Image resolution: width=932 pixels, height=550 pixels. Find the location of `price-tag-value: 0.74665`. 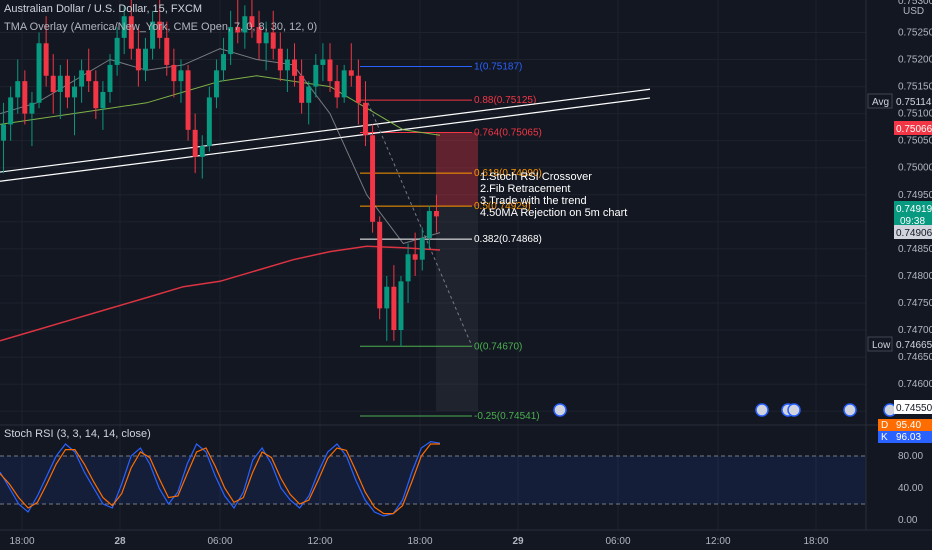

price-tag-value: 0.74665 is located at coordinates (914, 345).